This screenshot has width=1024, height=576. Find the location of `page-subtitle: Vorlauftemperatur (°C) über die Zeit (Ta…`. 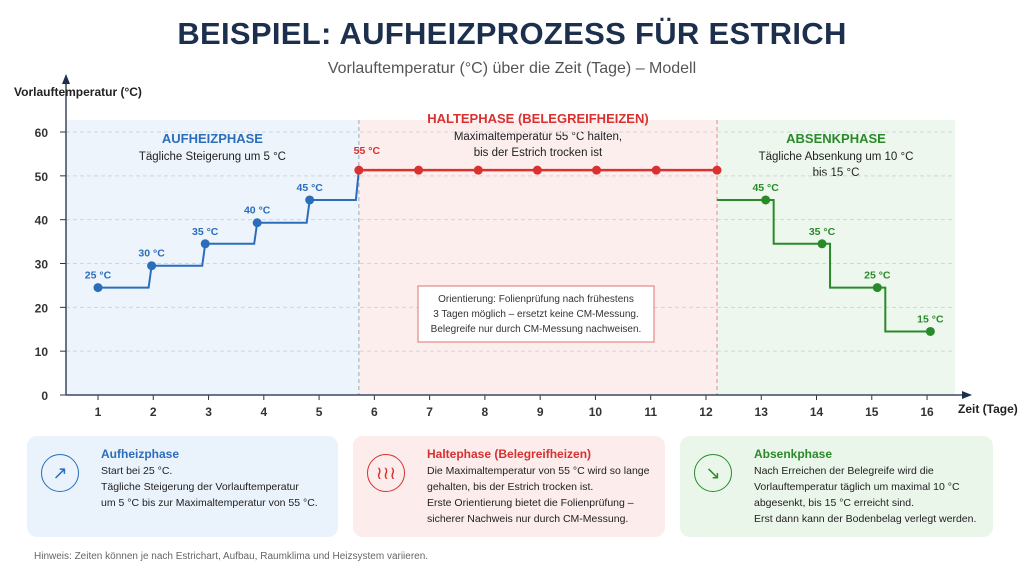

page-subtitle: Vorlauftemperatur (°C) über die Zeit (Ta… is located at coordinates (512, 68).